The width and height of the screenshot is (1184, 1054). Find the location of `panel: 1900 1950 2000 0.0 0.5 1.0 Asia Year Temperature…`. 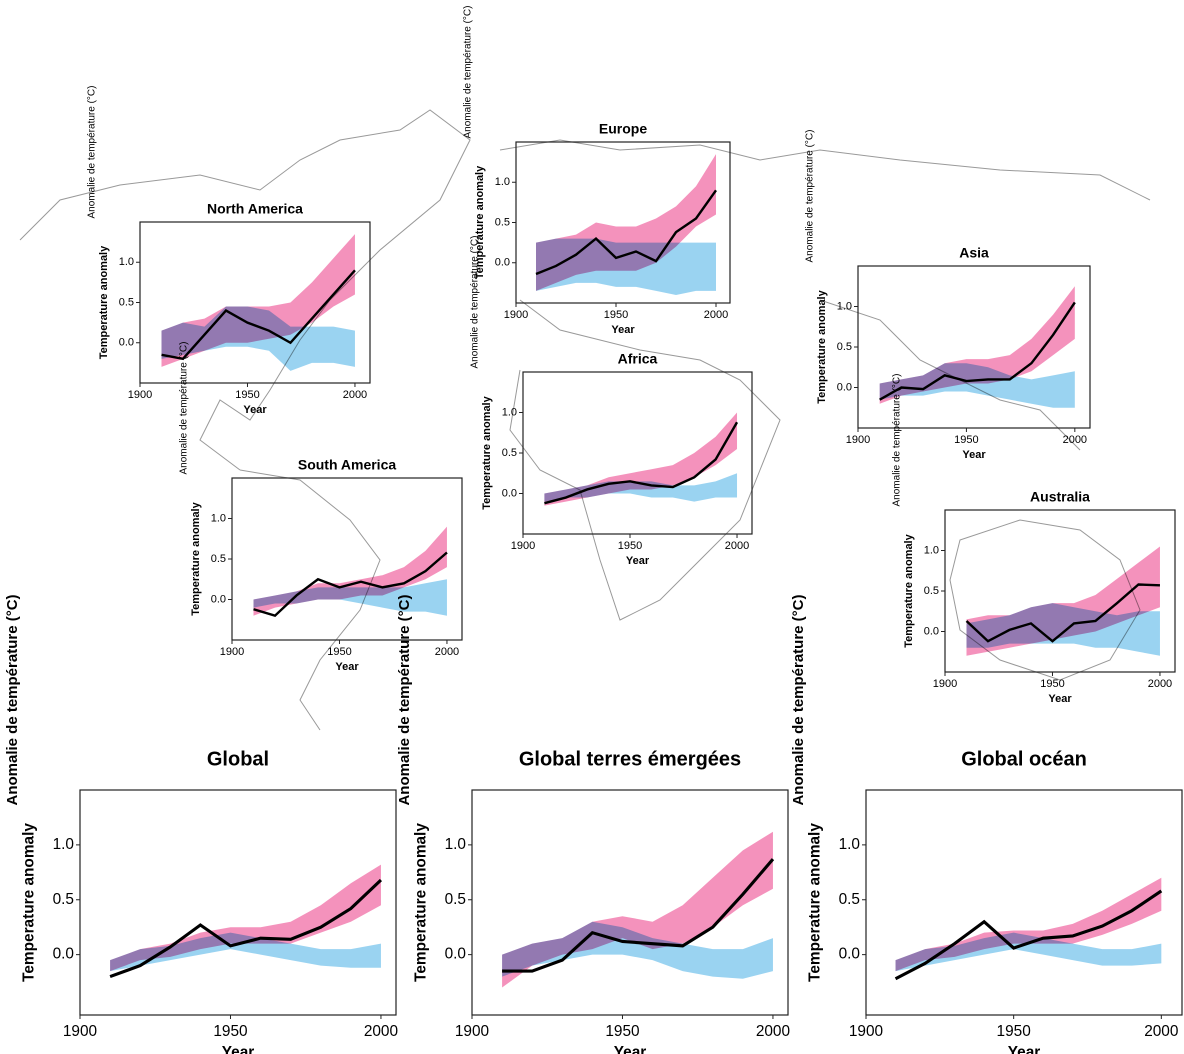

panel: 1900 1950 2000 0.0 0.5 1.0 Asia Year Temperature… is located at coordinates (948, 295).